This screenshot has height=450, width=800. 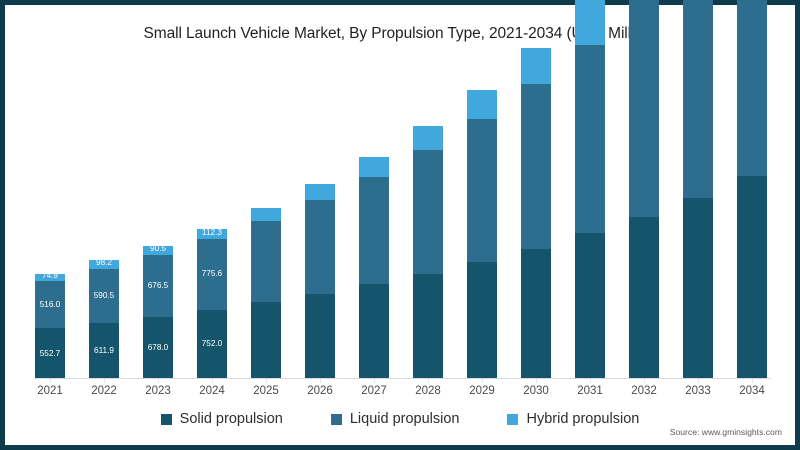 What do you see at coordinates (158, 249) in the screenshot?
I see `bar-value-label: 90.5` at bounding box center [158, 249].